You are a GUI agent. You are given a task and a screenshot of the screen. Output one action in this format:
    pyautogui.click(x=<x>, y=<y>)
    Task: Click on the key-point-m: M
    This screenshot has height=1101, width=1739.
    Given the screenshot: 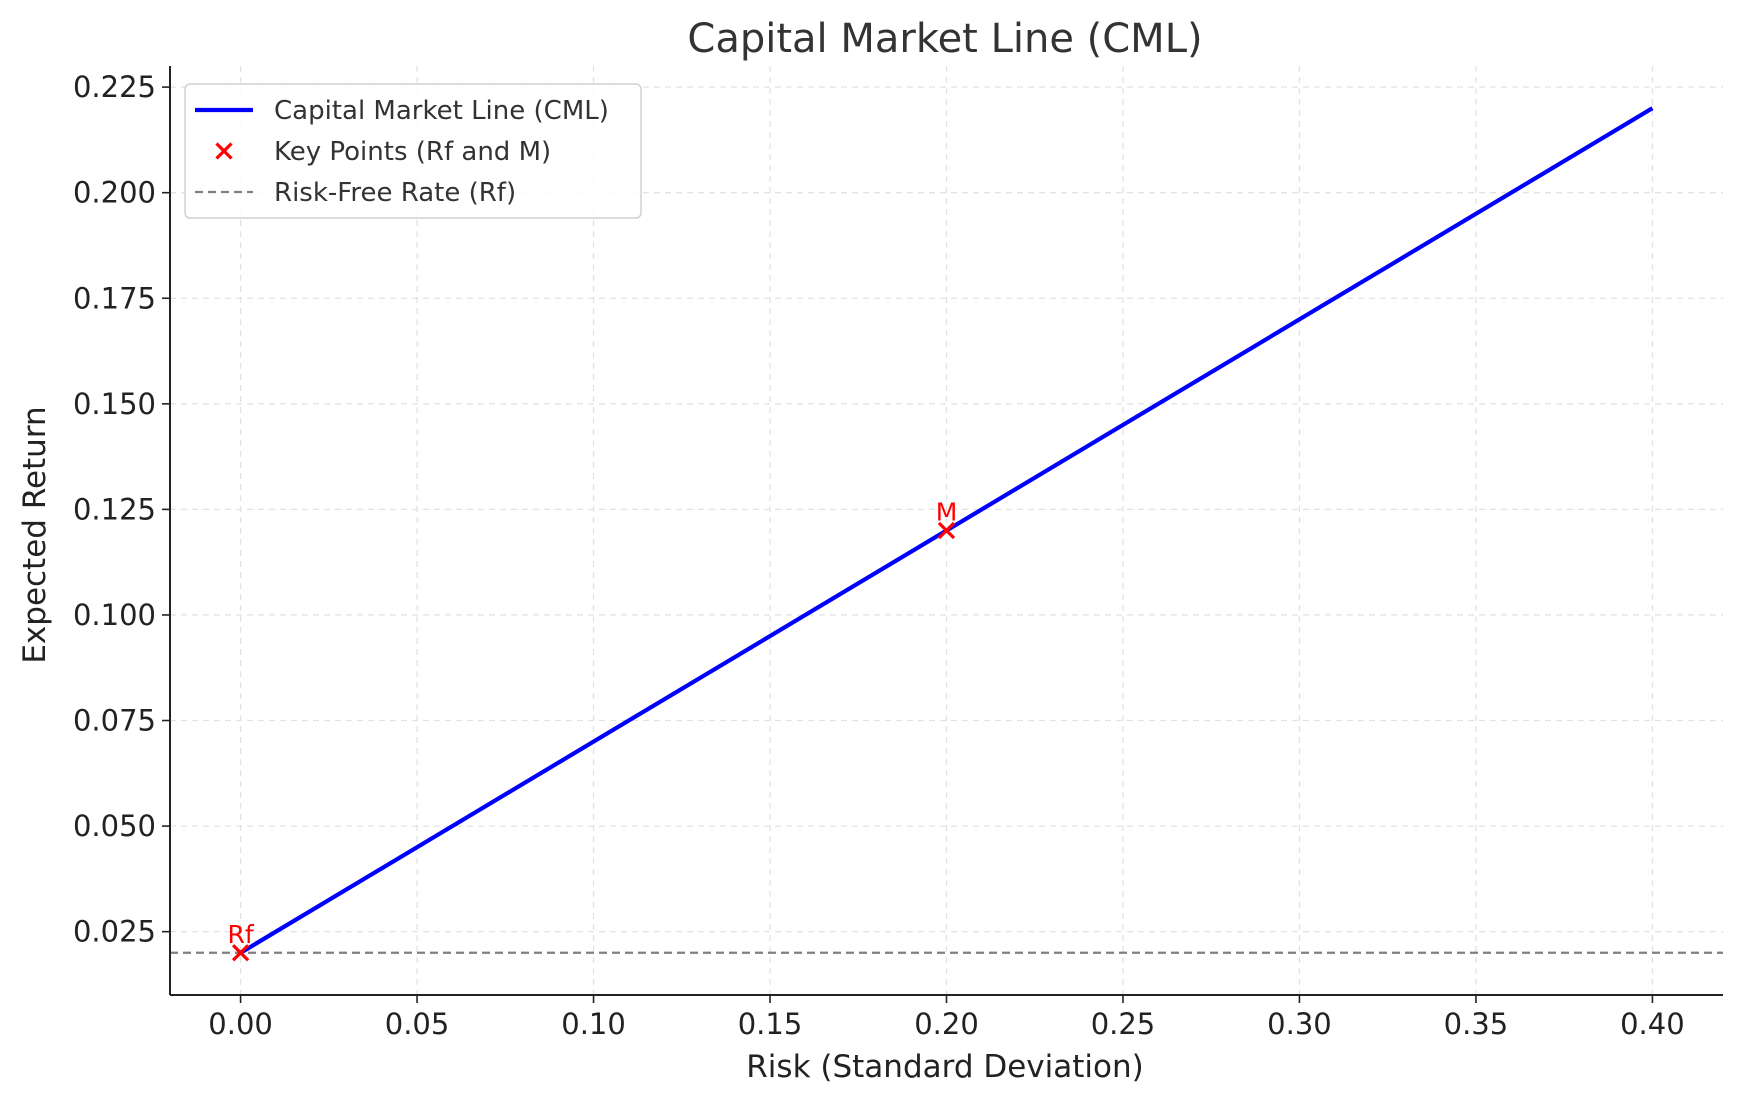 What is the action you would take?
    pyautogui.click(x=947, y=519)
    